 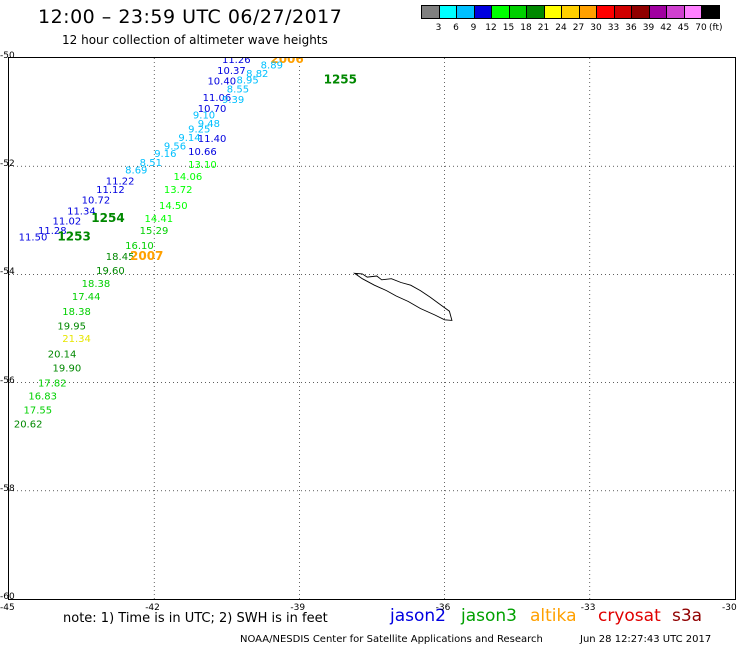 What do you see at coordinates (42, 397) in the screenshot?
I see `wave-height-label: 16.83` at bounding box center [42, 397].